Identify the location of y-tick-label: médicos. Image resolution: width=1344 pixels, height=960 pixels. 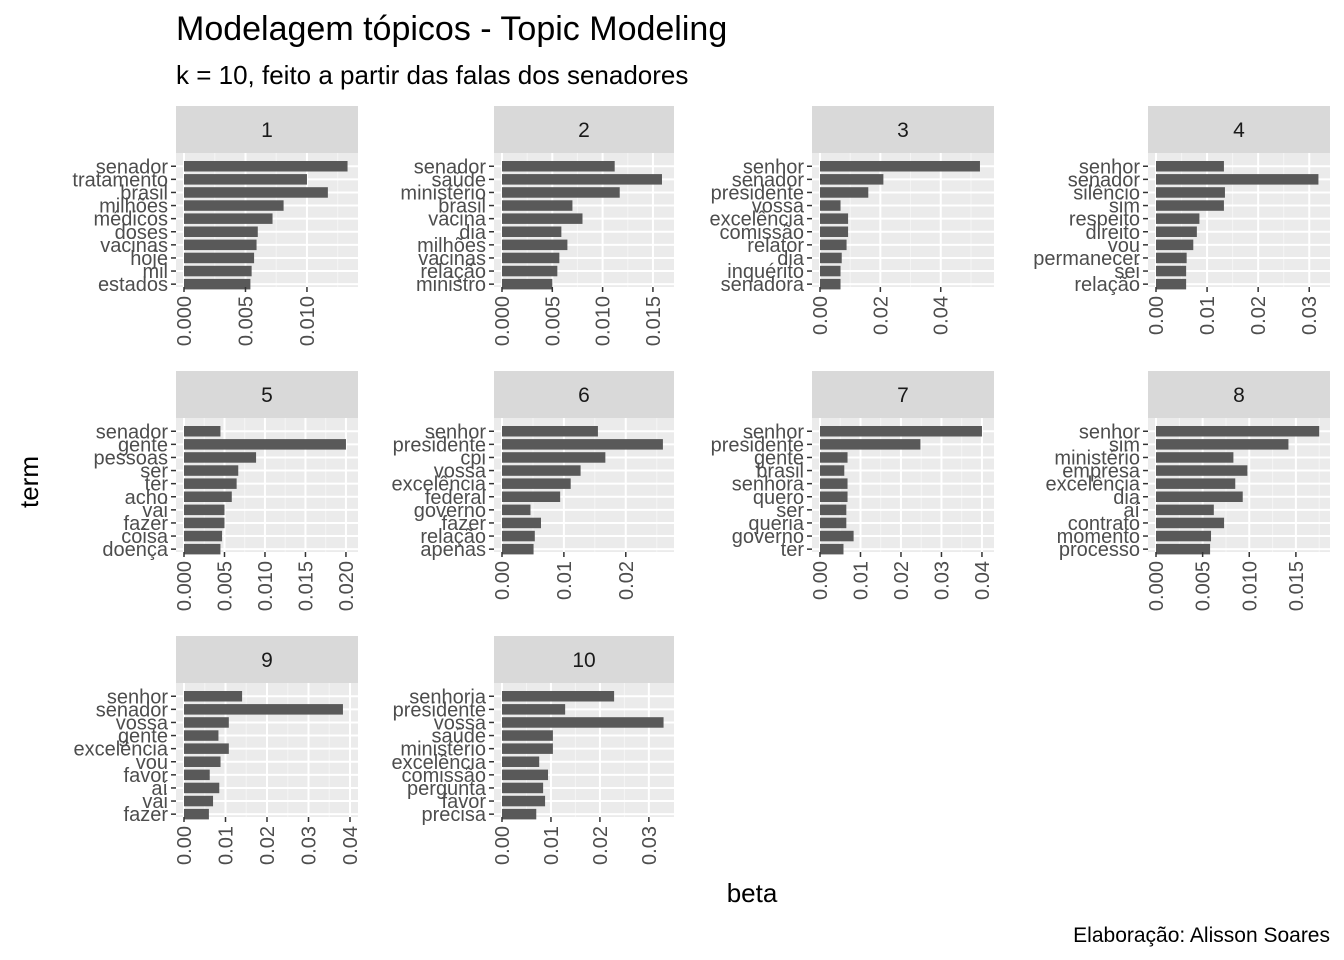
(131, 220).